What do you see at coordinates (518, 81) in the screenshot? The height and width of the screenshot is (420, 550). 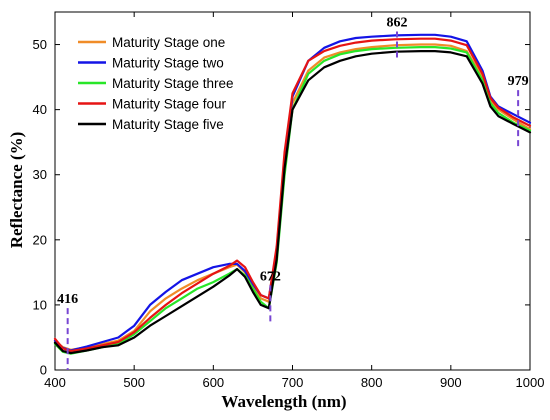 I see `annotation-label: 979` at bounding box center [518, 81].